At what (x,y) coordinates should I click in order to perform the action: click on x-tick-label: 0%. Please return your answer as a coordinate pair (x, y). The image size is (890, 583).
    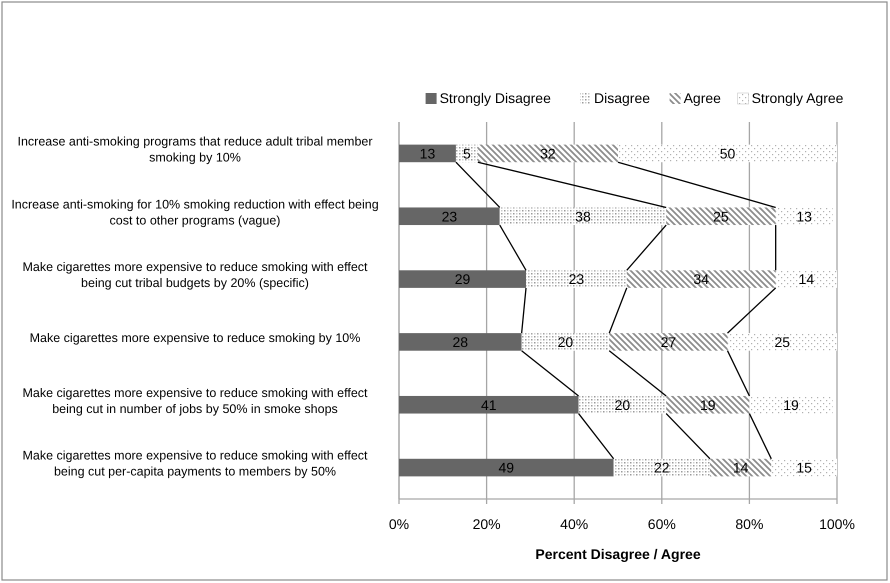
    Looking at the image, I should click on (399, 524).